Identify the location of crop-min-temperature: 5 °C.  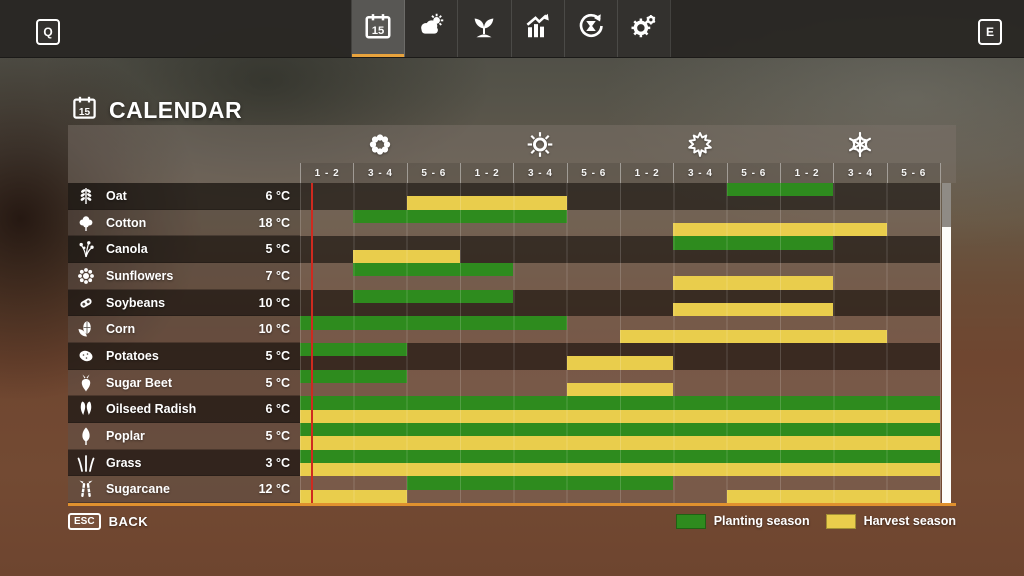
(277, 249).